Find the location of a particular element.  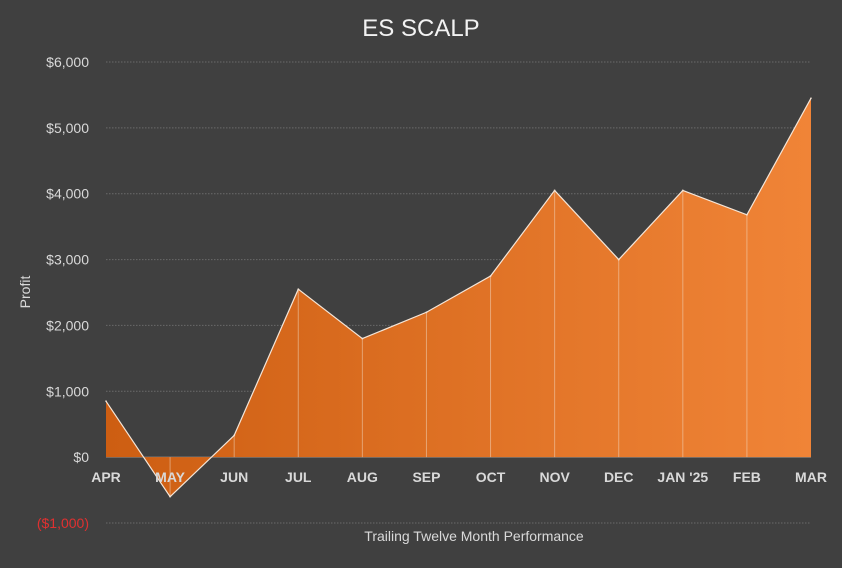

x-axis-label: Trailing Twelve Month Performance is located at coordinates (474, 536).